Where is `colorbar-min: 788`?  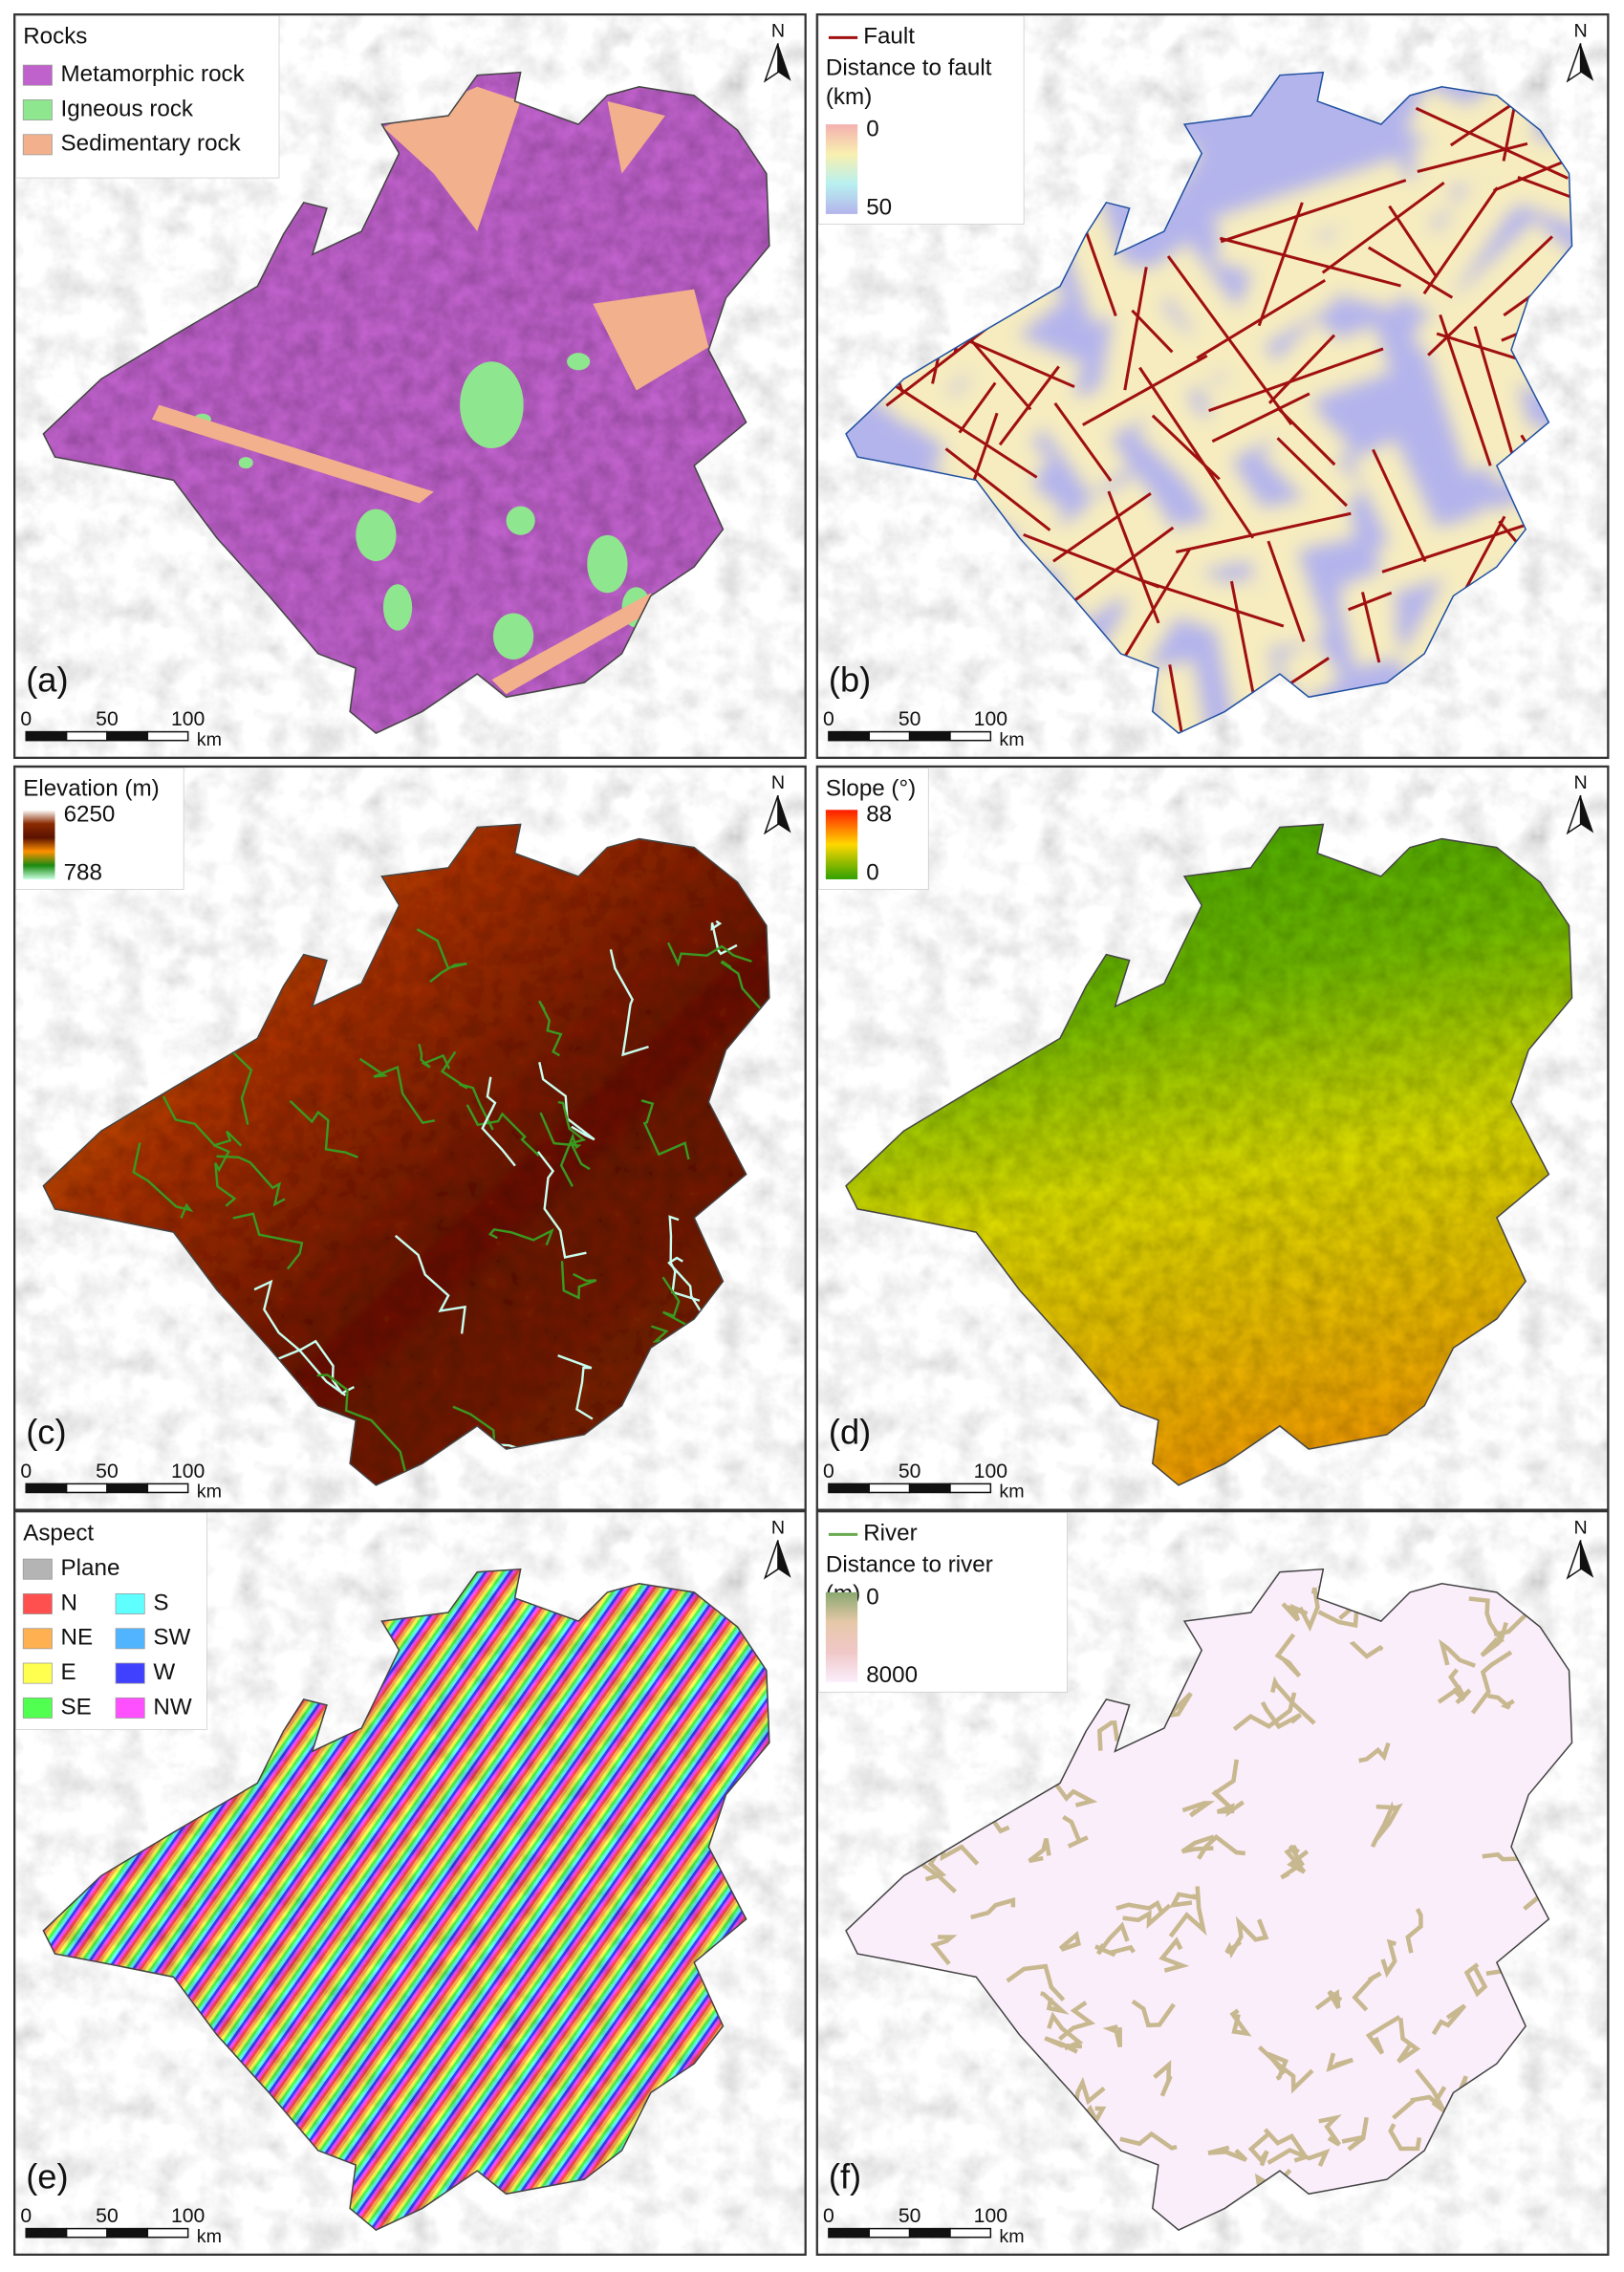
colorbar-min: 788 is located at coordinates (83, 872).